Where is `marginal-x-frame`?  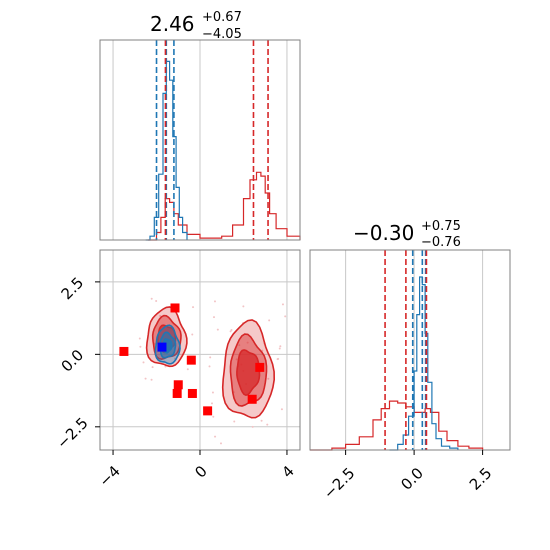 marginal-x-frame is located at coordinates (200, 140).